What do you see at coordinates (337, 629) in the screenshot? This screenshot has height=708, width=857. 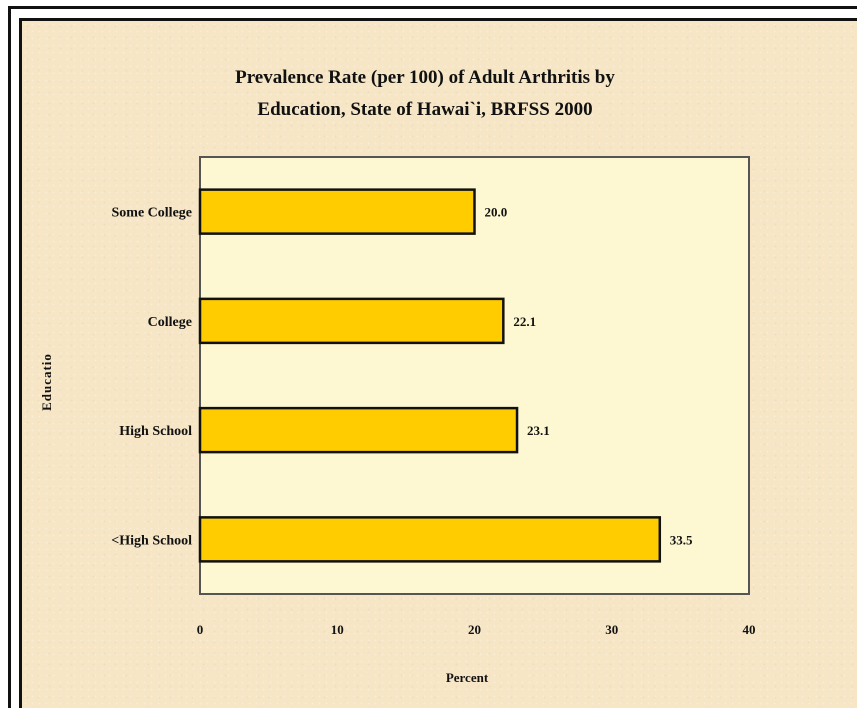 I see `x-tick-label: 10` at bounding box center [337, 629].